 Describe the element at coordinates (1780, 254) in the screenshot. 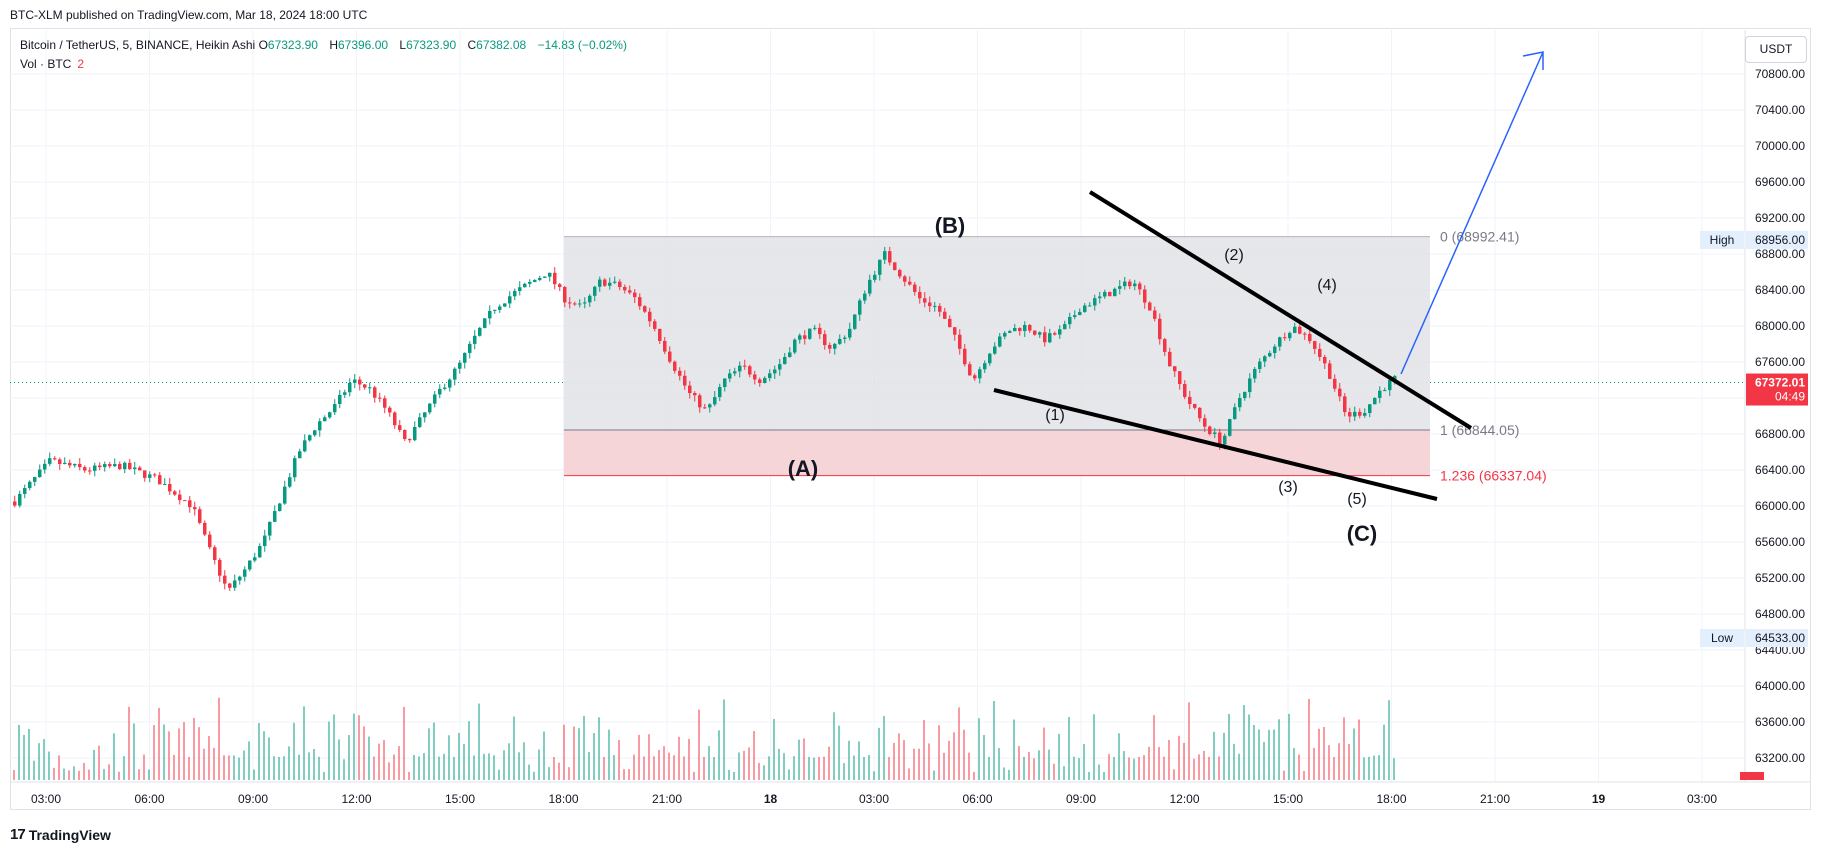

I see `y-tick-label: 68800.00` at that location.